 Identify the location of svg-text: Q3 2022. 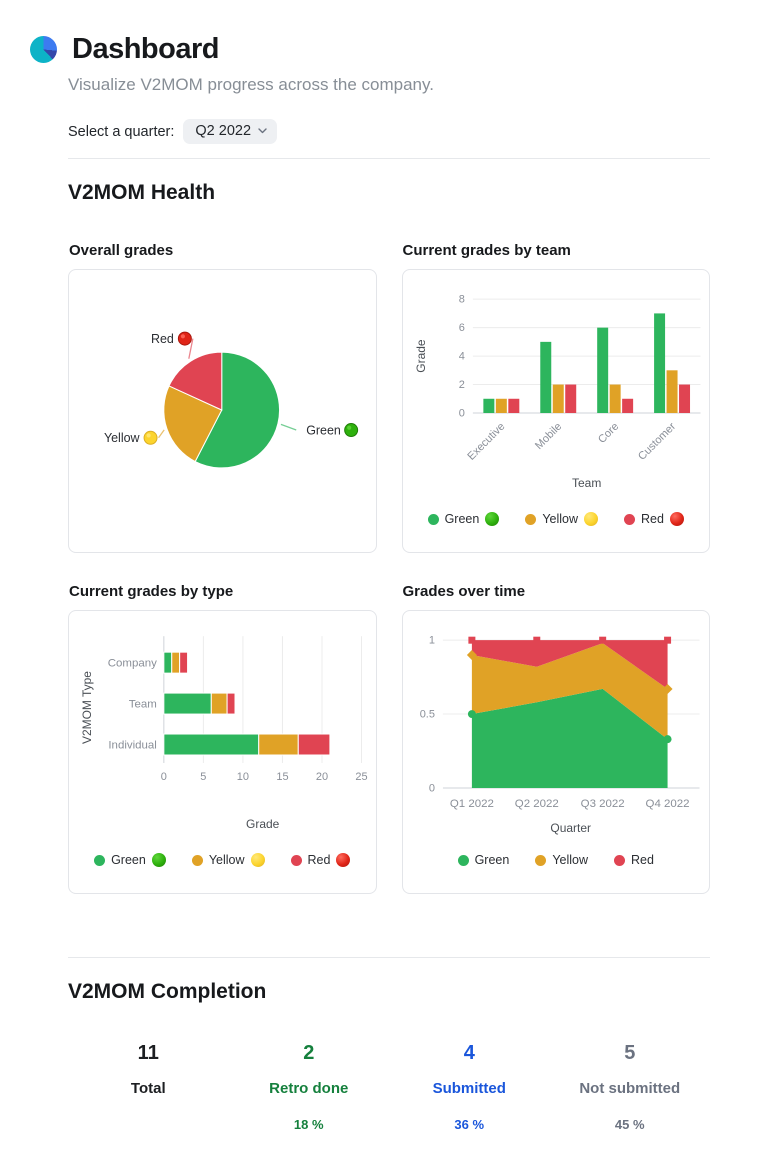
(602, 804).